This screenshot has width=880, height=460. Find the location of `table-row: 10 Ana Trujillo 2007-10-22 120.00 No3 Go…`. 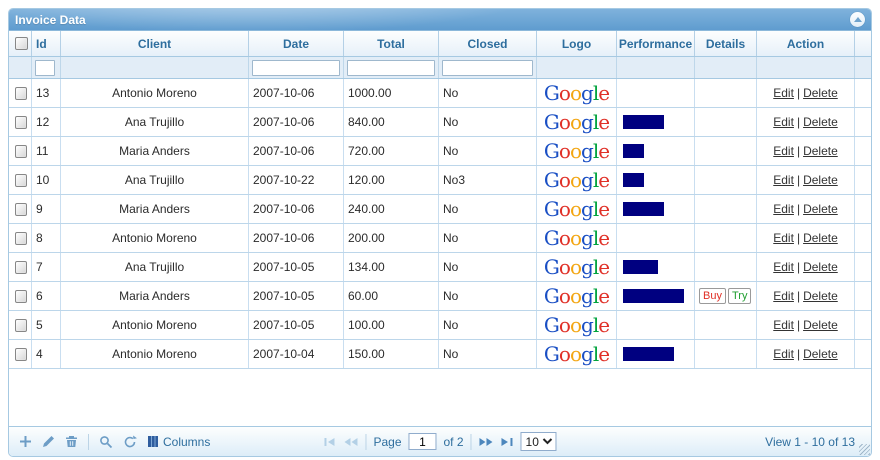

table-row: 10 Ana Trujillo 2007-10-22 120.00 No3 Go… is located at coordinates (440, 180).